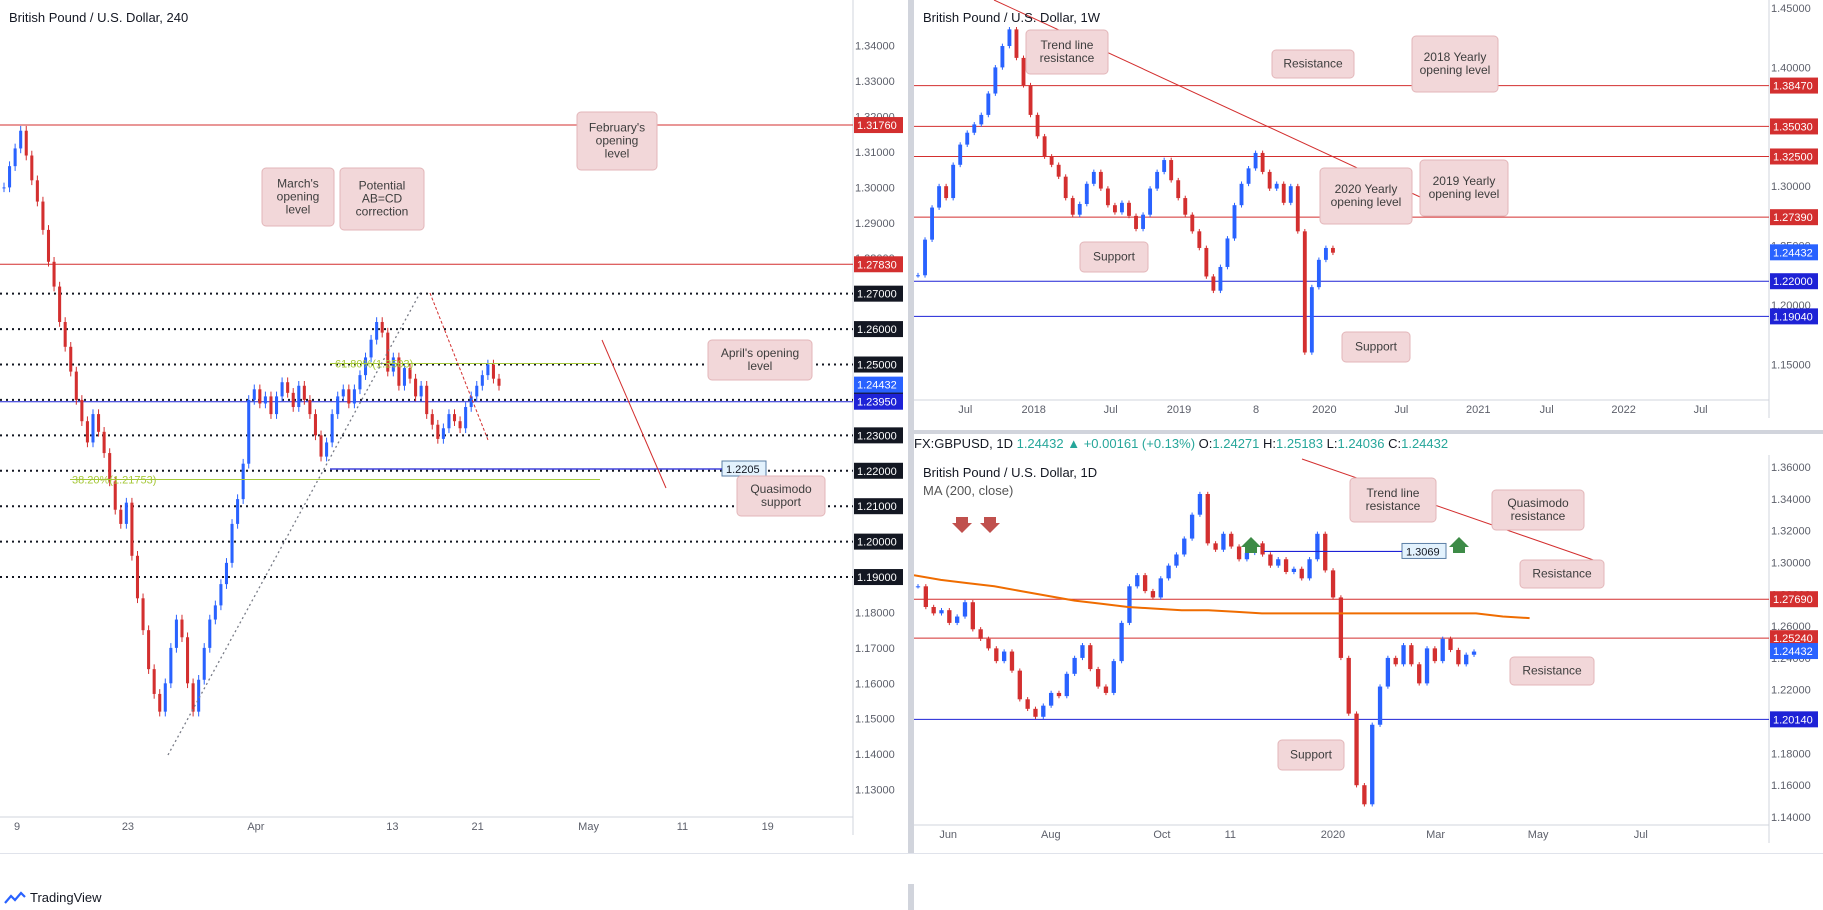  What do you see at coordinates (990, 525) in the screenshot?
I see `arrow-down-icon` at bounding box center [990, 525].